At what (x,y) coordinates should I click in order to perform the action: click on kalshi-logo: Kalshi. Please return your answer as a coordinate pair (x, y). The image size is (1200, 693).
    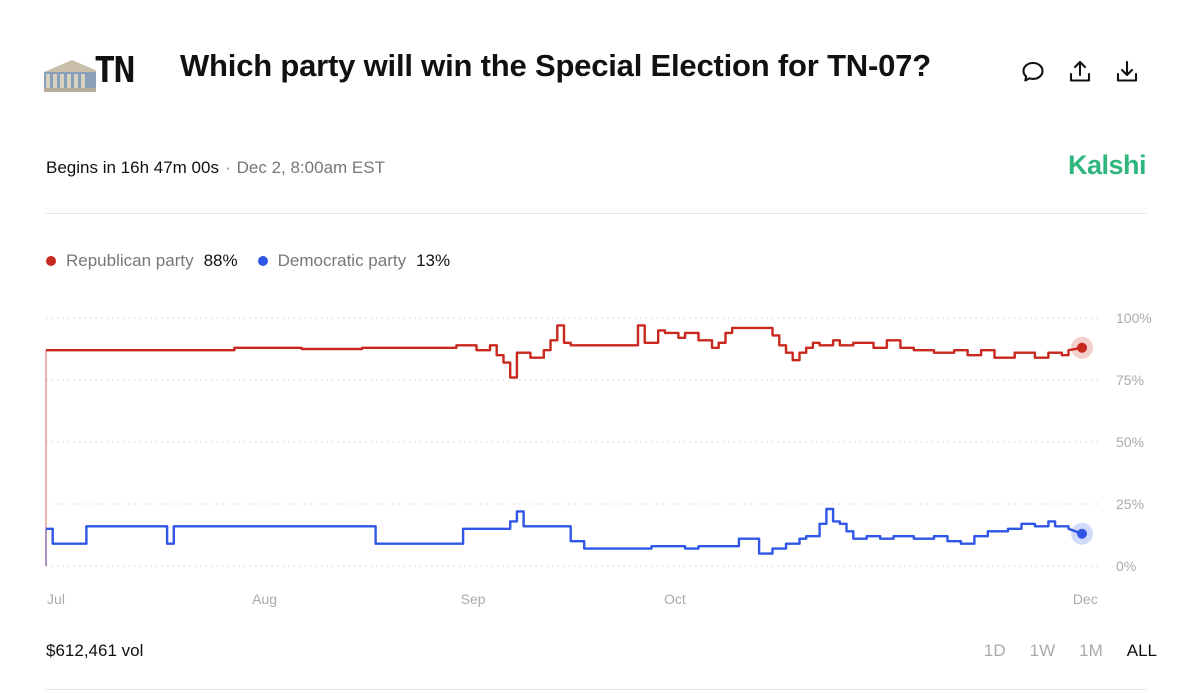
    Looking at the image, I should click on (1107, 165).